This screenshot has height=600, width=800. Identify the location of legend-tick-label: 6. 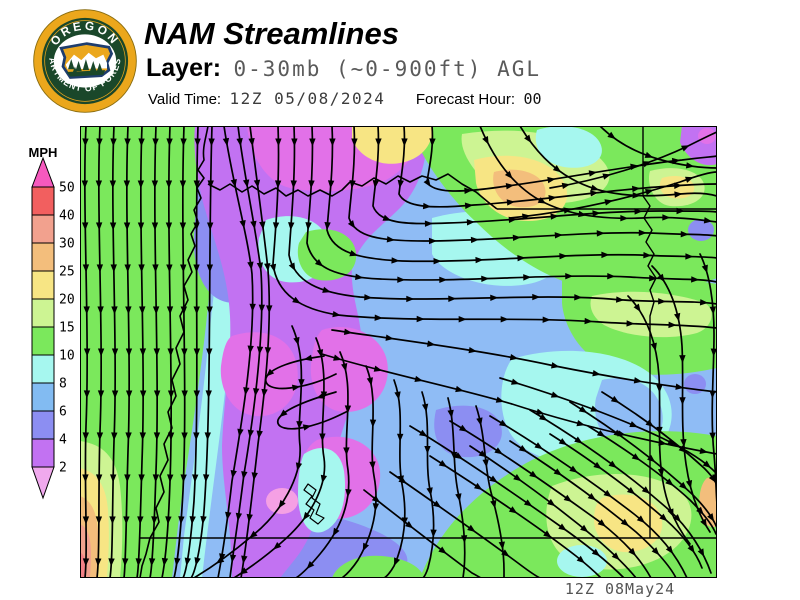
(63, 412).